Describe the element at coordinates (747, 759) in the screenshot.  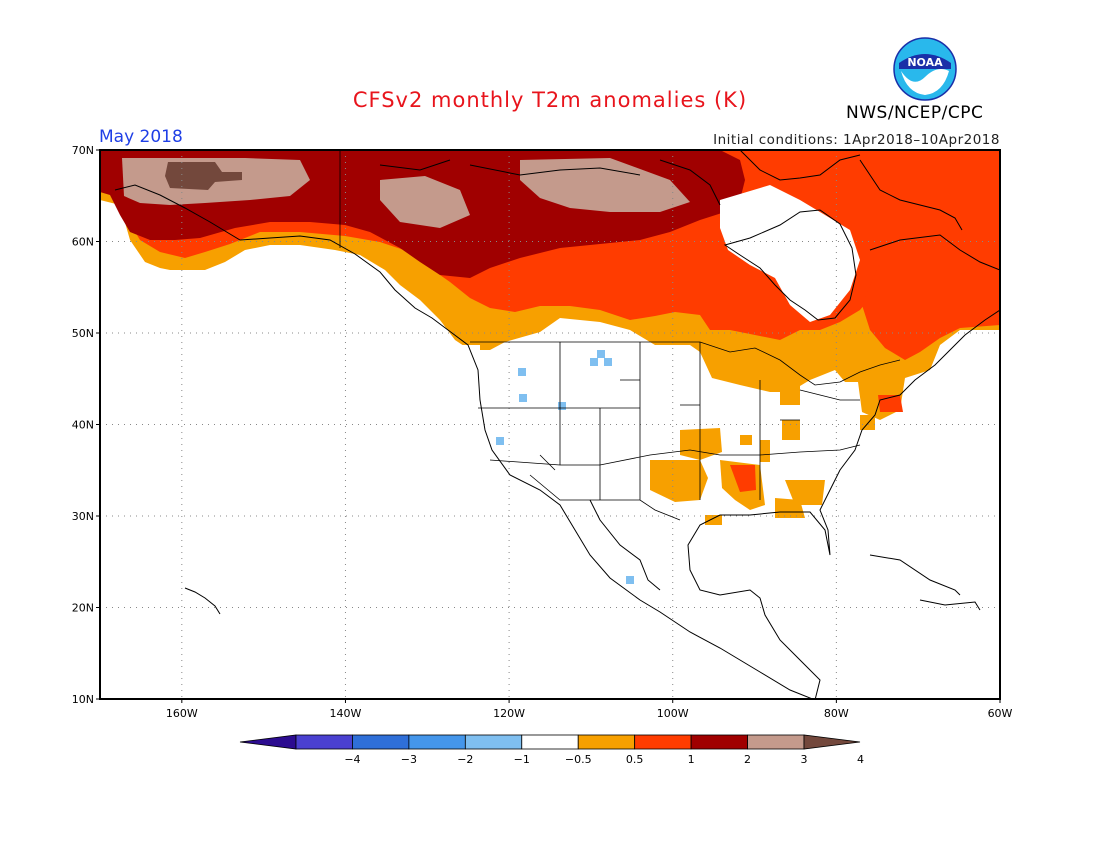
I see `colorbar-label: 2` at that location.